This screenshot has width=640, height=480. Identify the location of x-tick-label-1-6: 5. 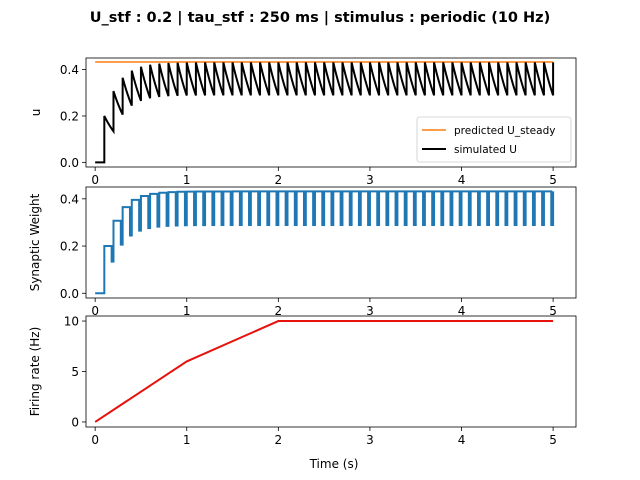
(553, 180).